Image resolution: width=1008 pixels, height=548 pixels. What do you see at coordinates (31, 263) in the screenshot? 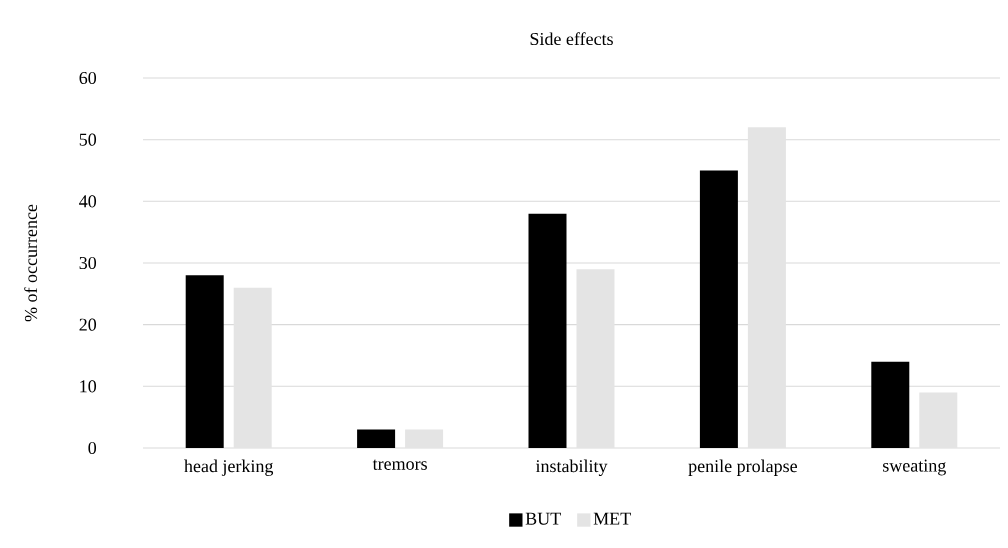
I see `y-axis-title: % of occurrence` at bounding box center [31, 263].